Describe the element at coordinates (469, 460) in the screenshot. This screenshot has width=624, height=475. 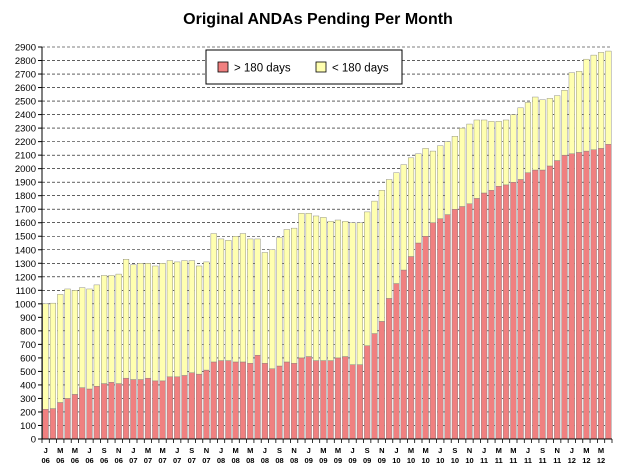
I see `x-tick-label-year: 10` at that location.